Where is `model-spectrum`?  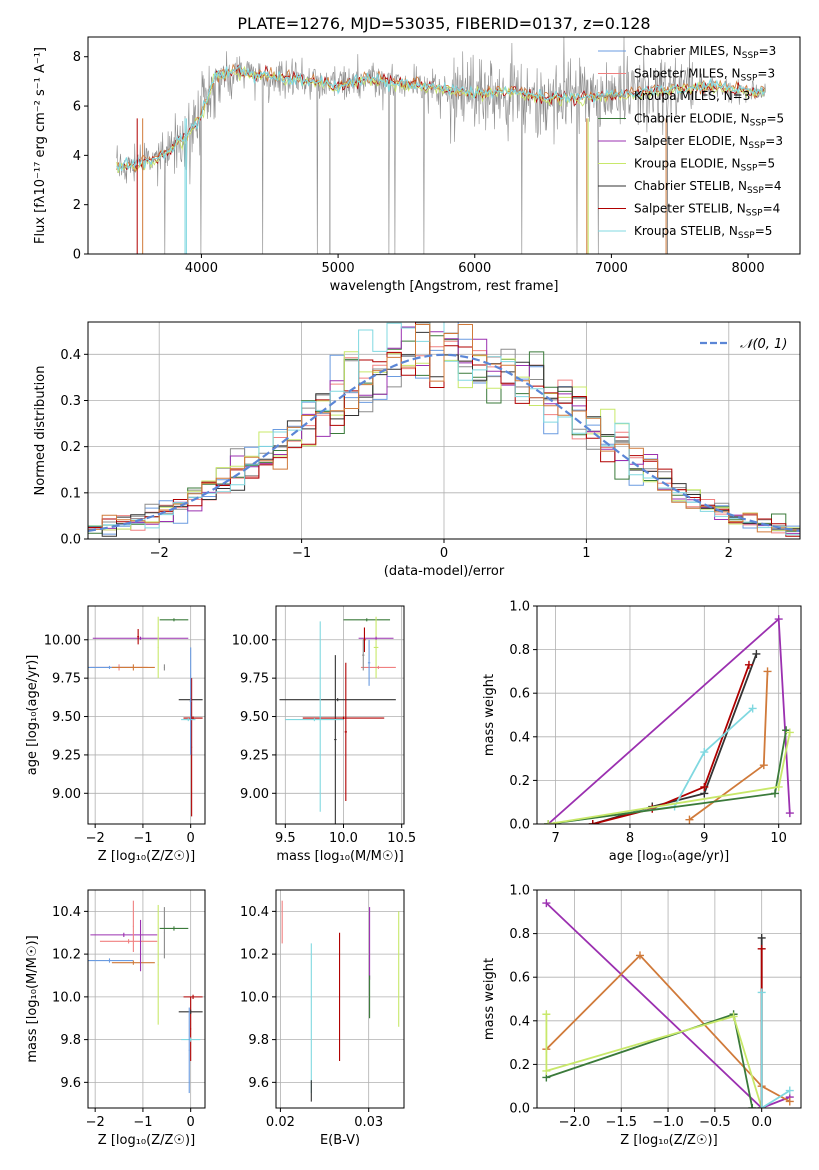
model-spectrum is located at coordinates (440, 118).